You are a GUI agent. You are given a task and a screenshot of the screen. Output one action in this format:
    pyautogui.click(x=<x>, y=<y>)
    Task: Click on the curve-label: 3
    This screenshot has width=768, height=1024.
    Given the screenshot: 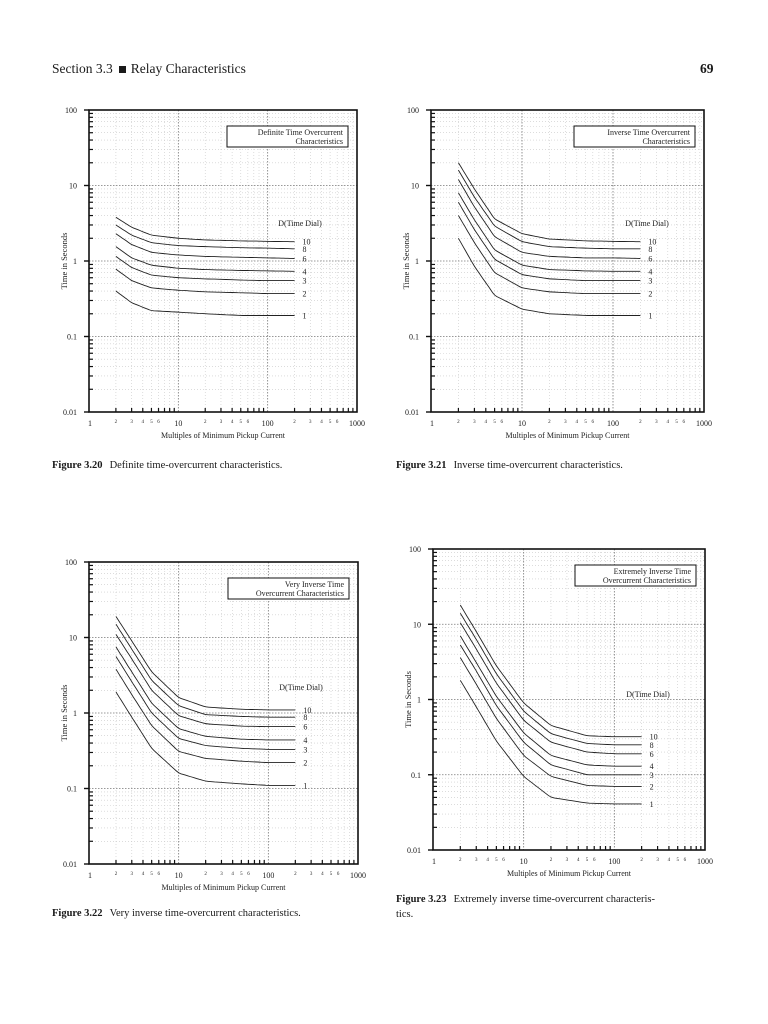 What is the action you would take?
    pyautogui.click(x=652, y=775)
    